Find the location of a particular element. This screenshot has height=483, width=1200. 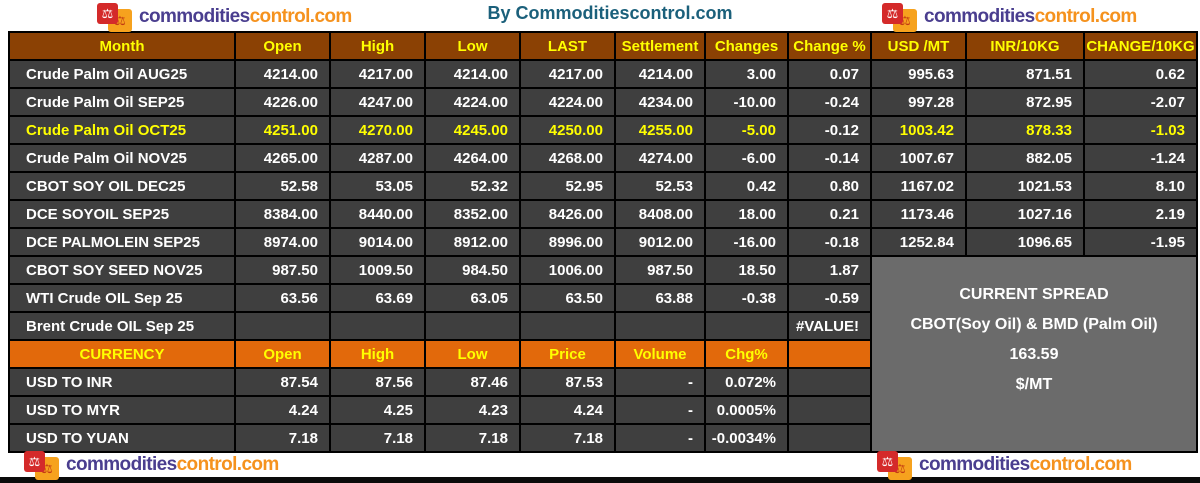

value-cell: 4255.00 is located at coordinates (660, 130).